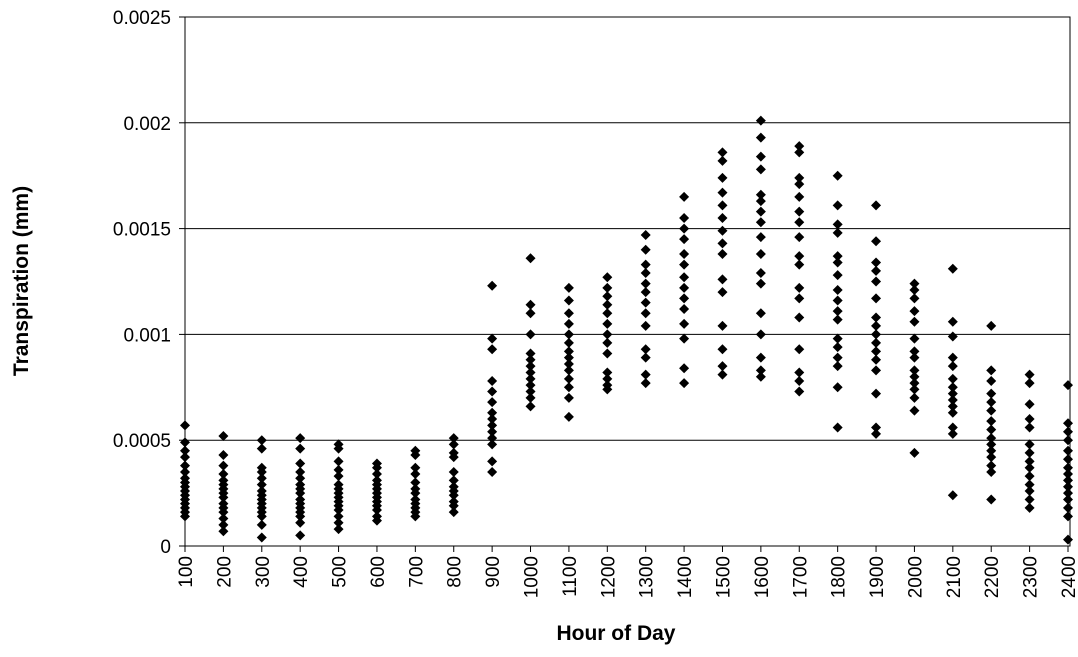 Image resolution: width=1078 pixels, height=657 pixels. I want to click on x-tick-label: 1200, so click(608, 577).